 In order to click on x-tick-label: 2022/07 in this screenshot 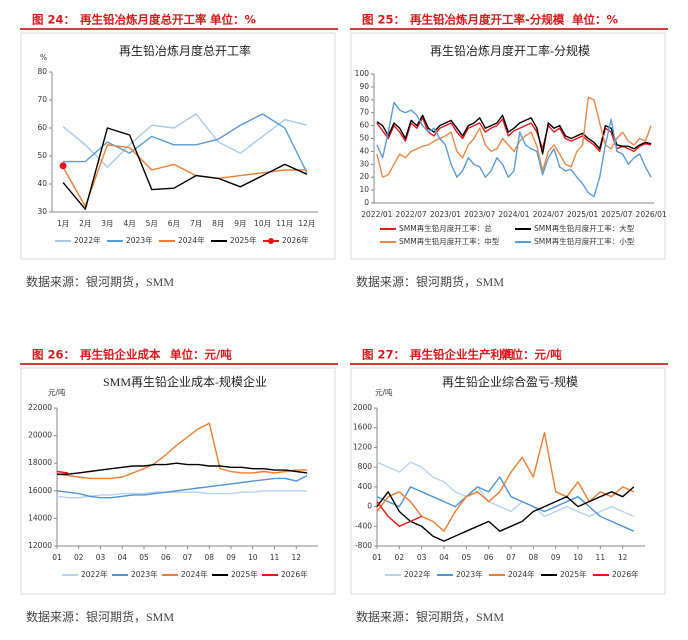, I will do `click(411, 214)`.